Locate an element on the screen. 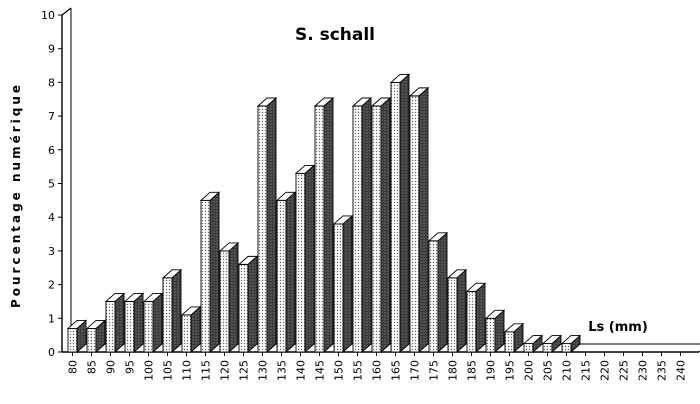 The width and height of the screenshot is (700, 404). x-tick-label: 225 is located at coordinates (624, 370).